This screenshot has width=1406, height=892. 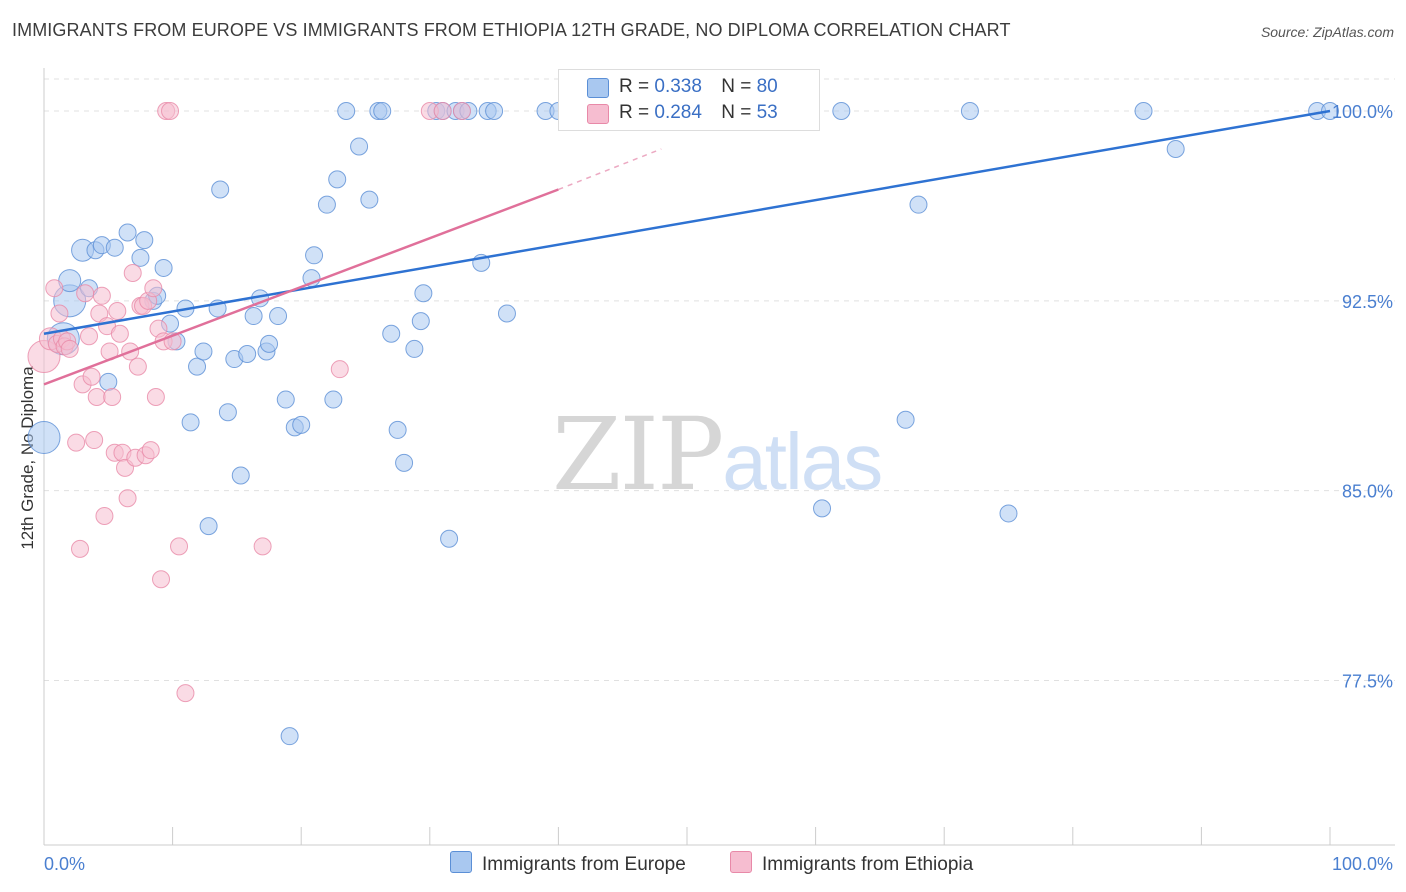 I want to click on zipatlas-watermark: ZIPatlas, so click(x=717, y=454).